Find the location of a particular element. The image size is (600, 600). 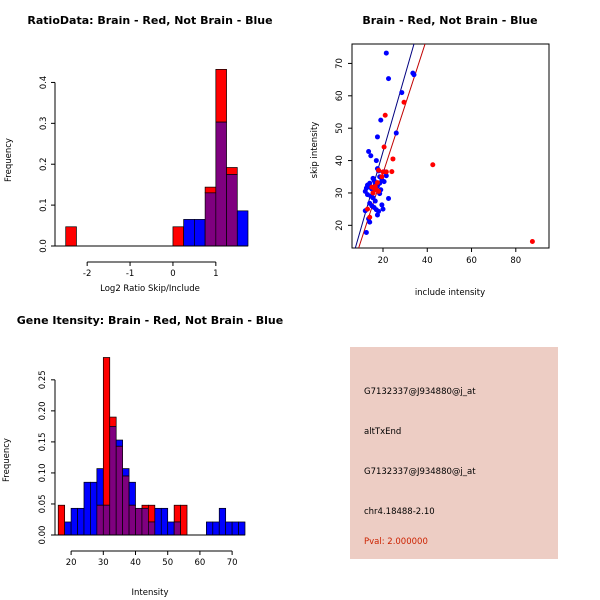

gene-histogram-ylabel: Frequency is located at coordinates (7, 460).